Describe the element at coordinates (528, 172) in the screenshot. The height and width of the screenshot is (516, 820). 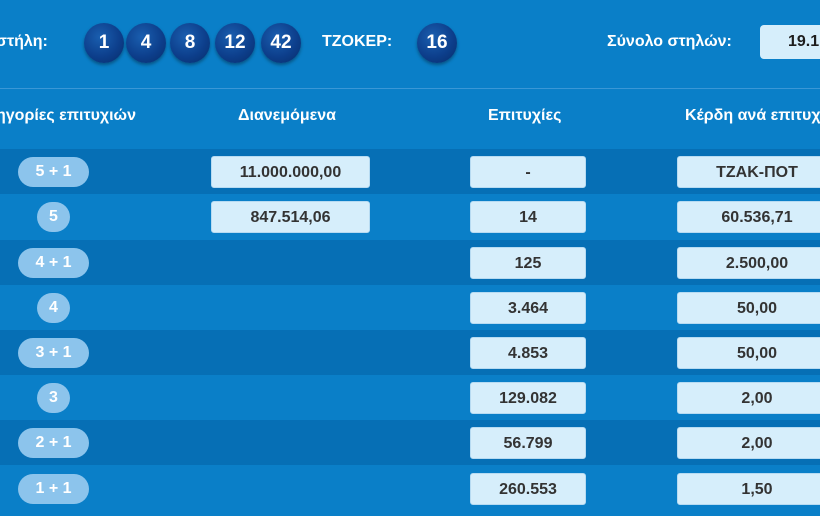
I see `winners-cell: -` at that location.